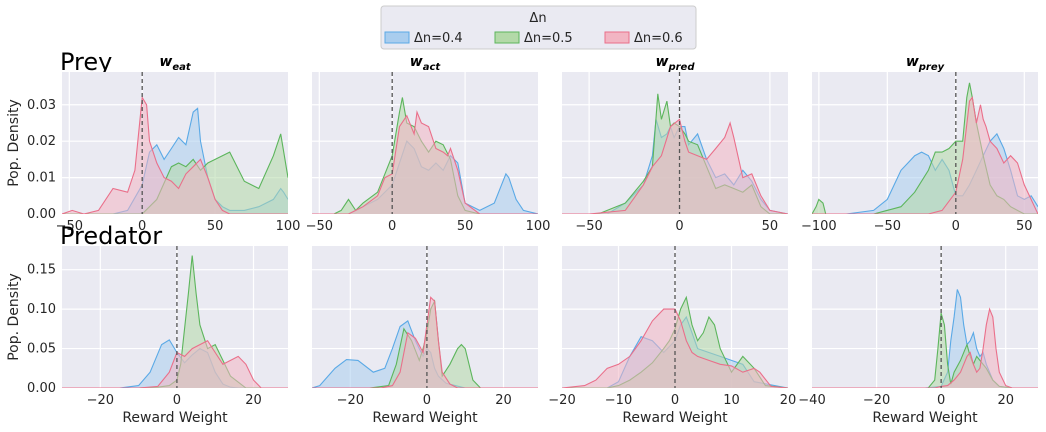  Describe the element at coordinates (41, 105) in the screenshot. I see `y-tick-label: 0.03` at that location.